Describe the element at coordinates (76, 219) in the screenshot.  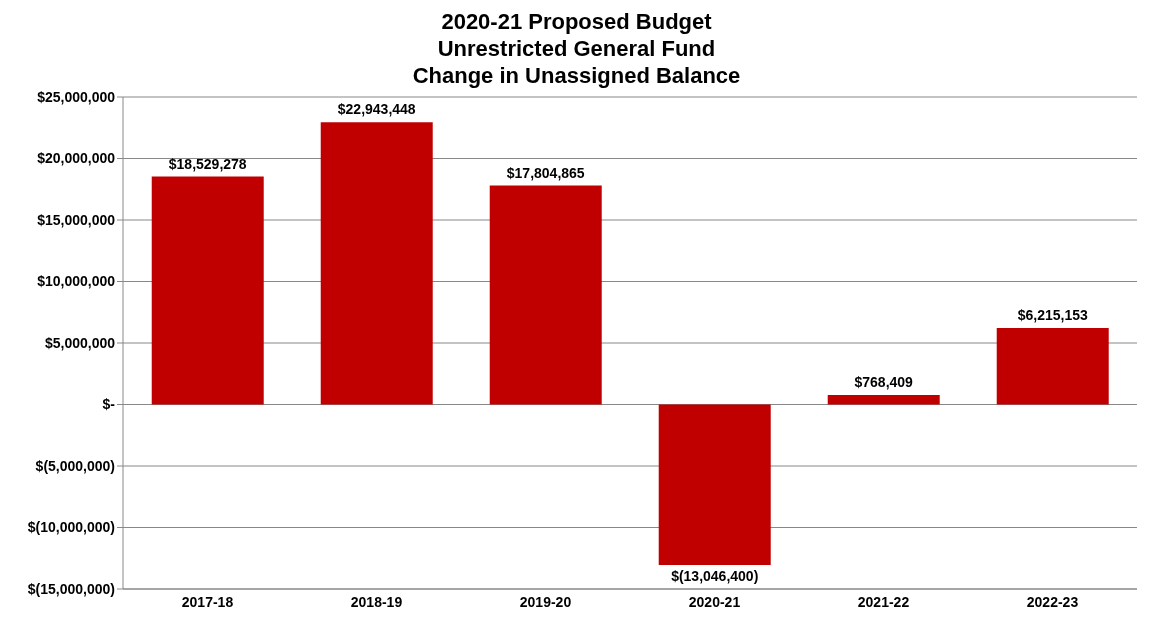
I see `y-tick-label: $15,000,000` at that location.